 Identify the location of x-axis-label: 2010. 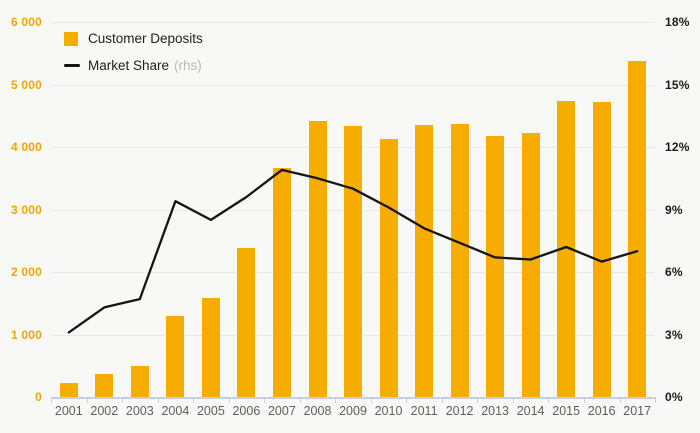
(388, 411).